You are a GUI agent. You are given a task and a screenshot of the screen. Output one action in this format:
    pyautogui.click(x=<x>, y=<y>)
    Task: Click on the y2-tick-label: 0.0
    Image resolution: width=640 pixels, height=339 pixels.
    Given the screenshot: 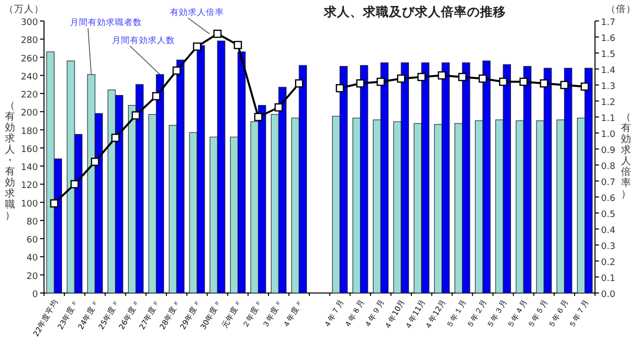 What is the action you would take?
    pyautogui.click(x=608, y=295)
    